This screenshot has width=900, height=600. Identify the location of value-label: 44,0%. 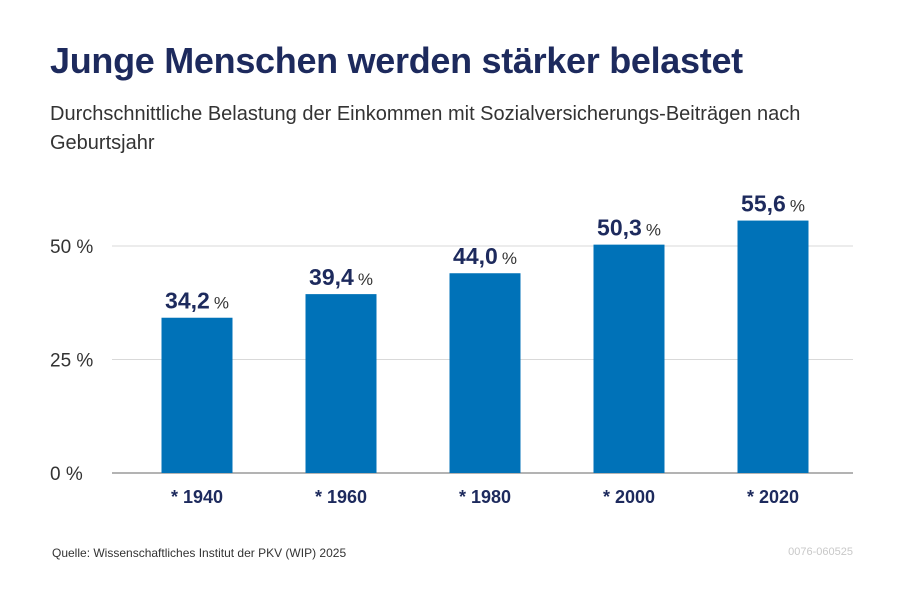
(485, 256).